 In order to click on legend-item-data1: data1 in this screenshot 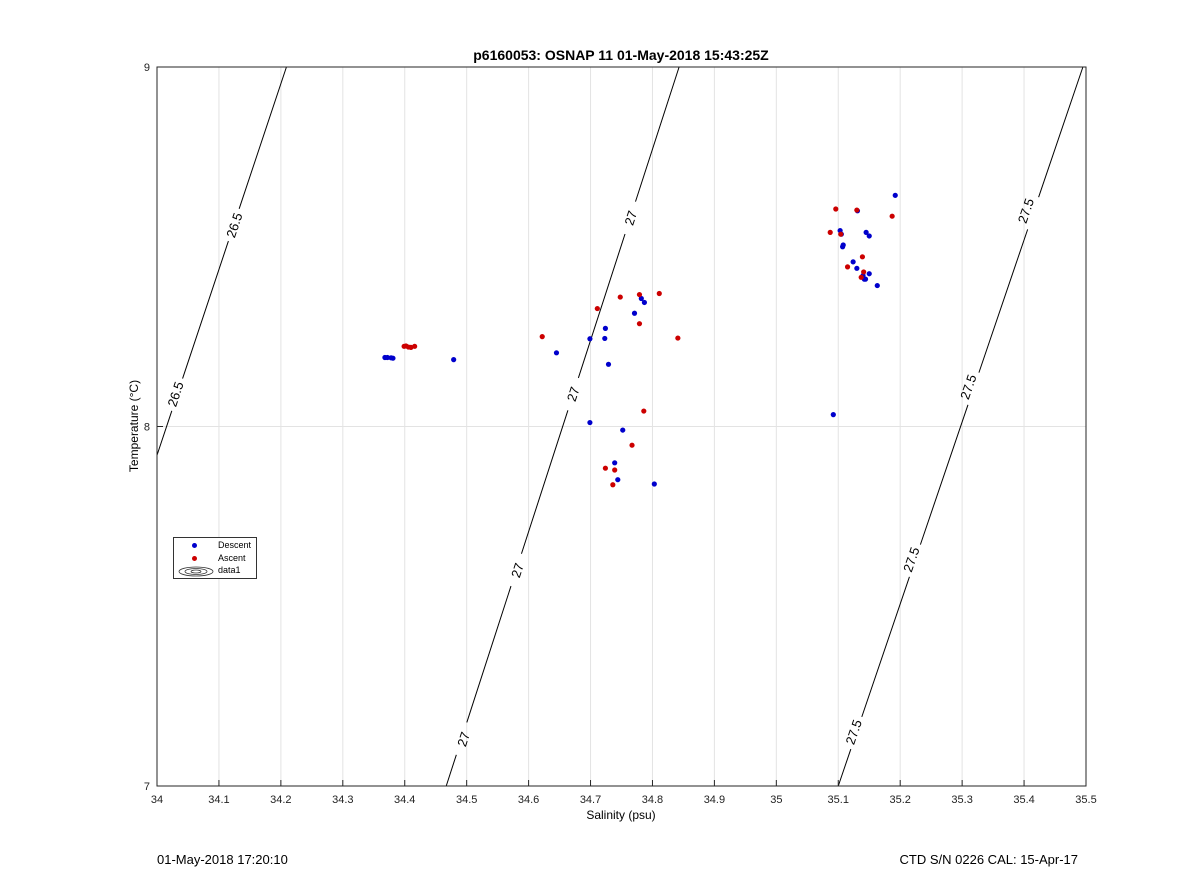, I will do `click(215, 571)`.